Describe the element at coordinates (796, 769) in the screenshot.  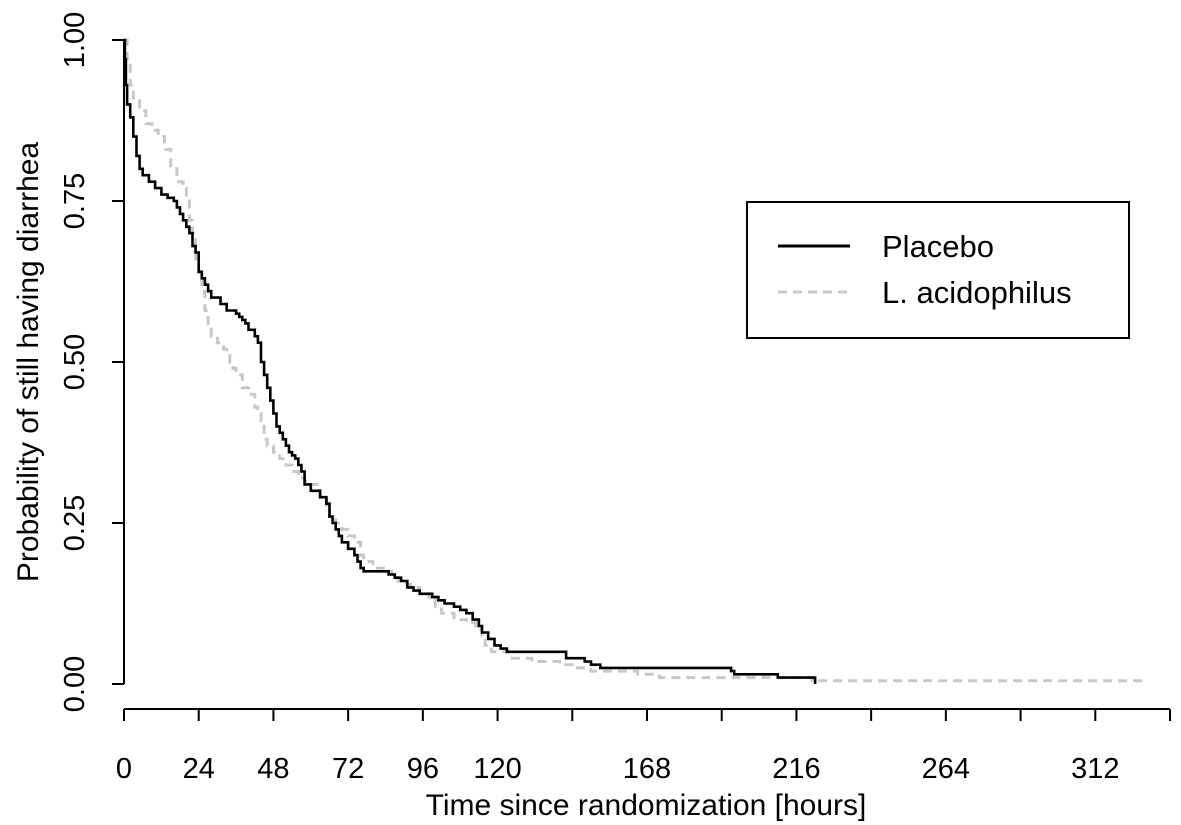
I see `x-tick-label: 216` at that location.